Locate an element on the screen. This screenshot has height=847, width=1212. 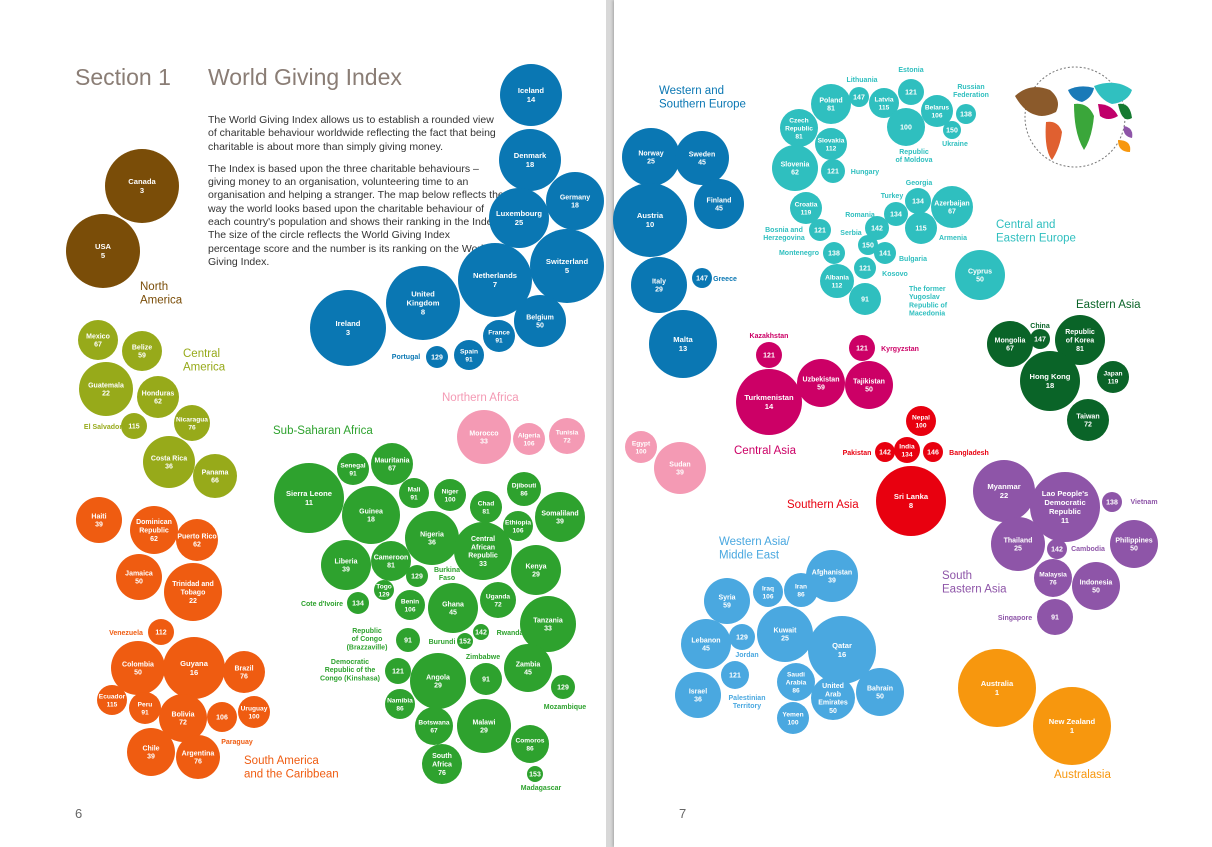
bubble-label-liberia: Liberia 39 is located at coordinates (346, 565).